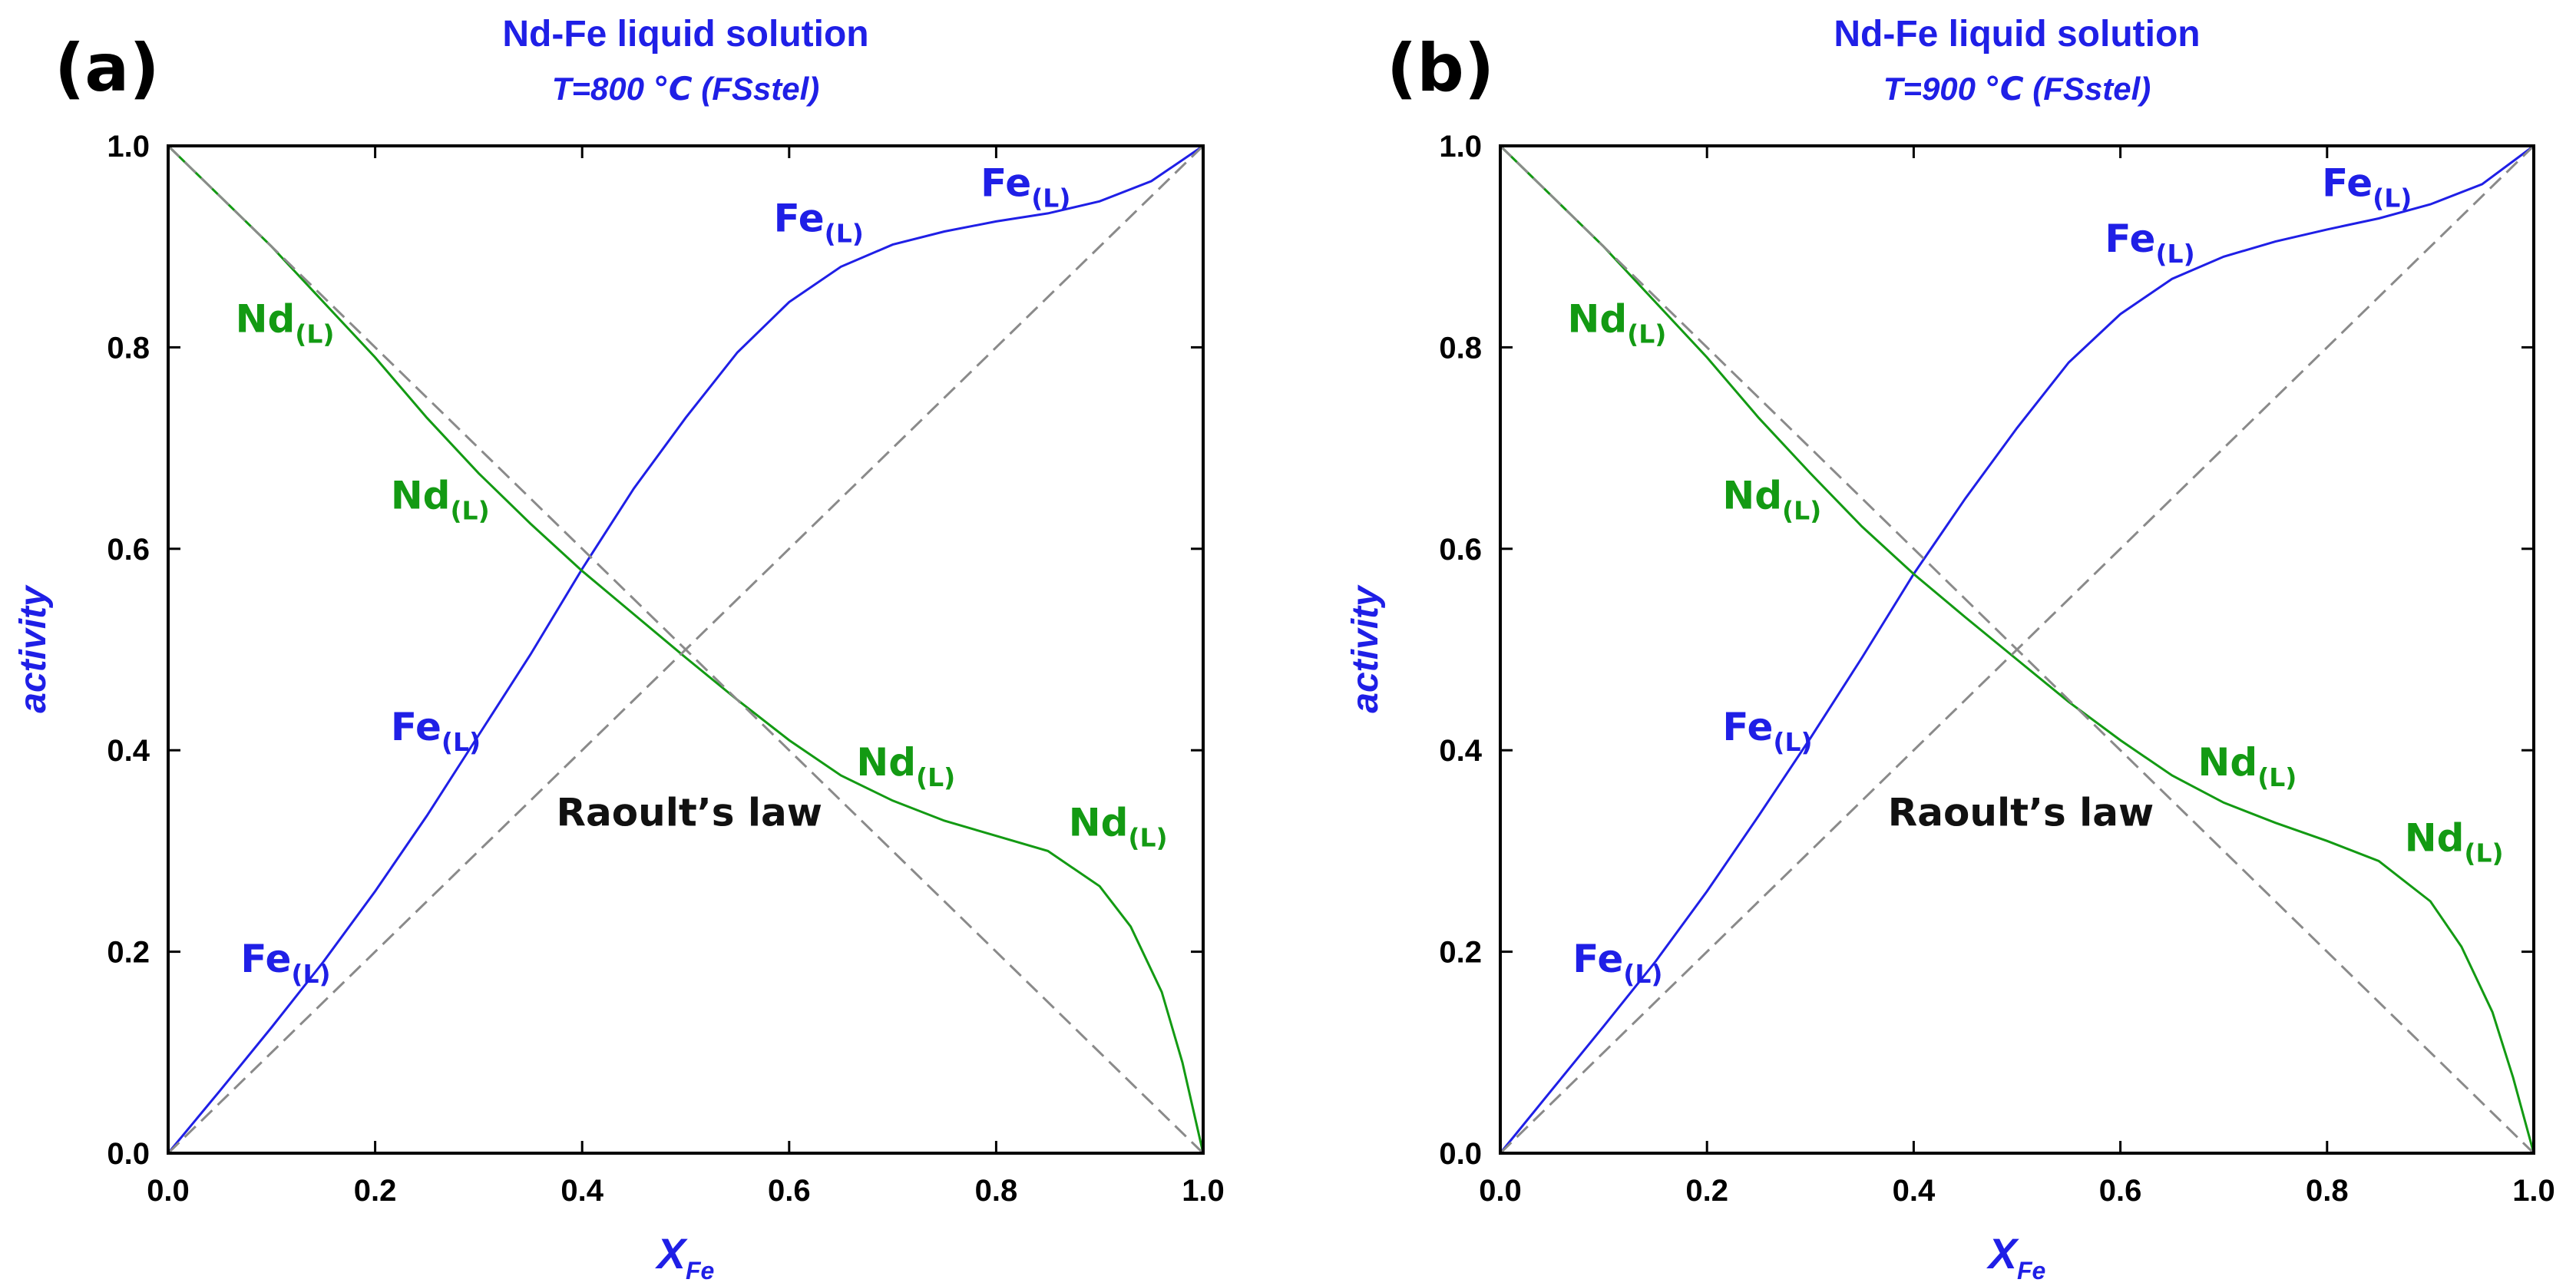 The width and height of the screenshot is (2576, 1286). I want to click on panel-label: (b), so click(1440, 68).